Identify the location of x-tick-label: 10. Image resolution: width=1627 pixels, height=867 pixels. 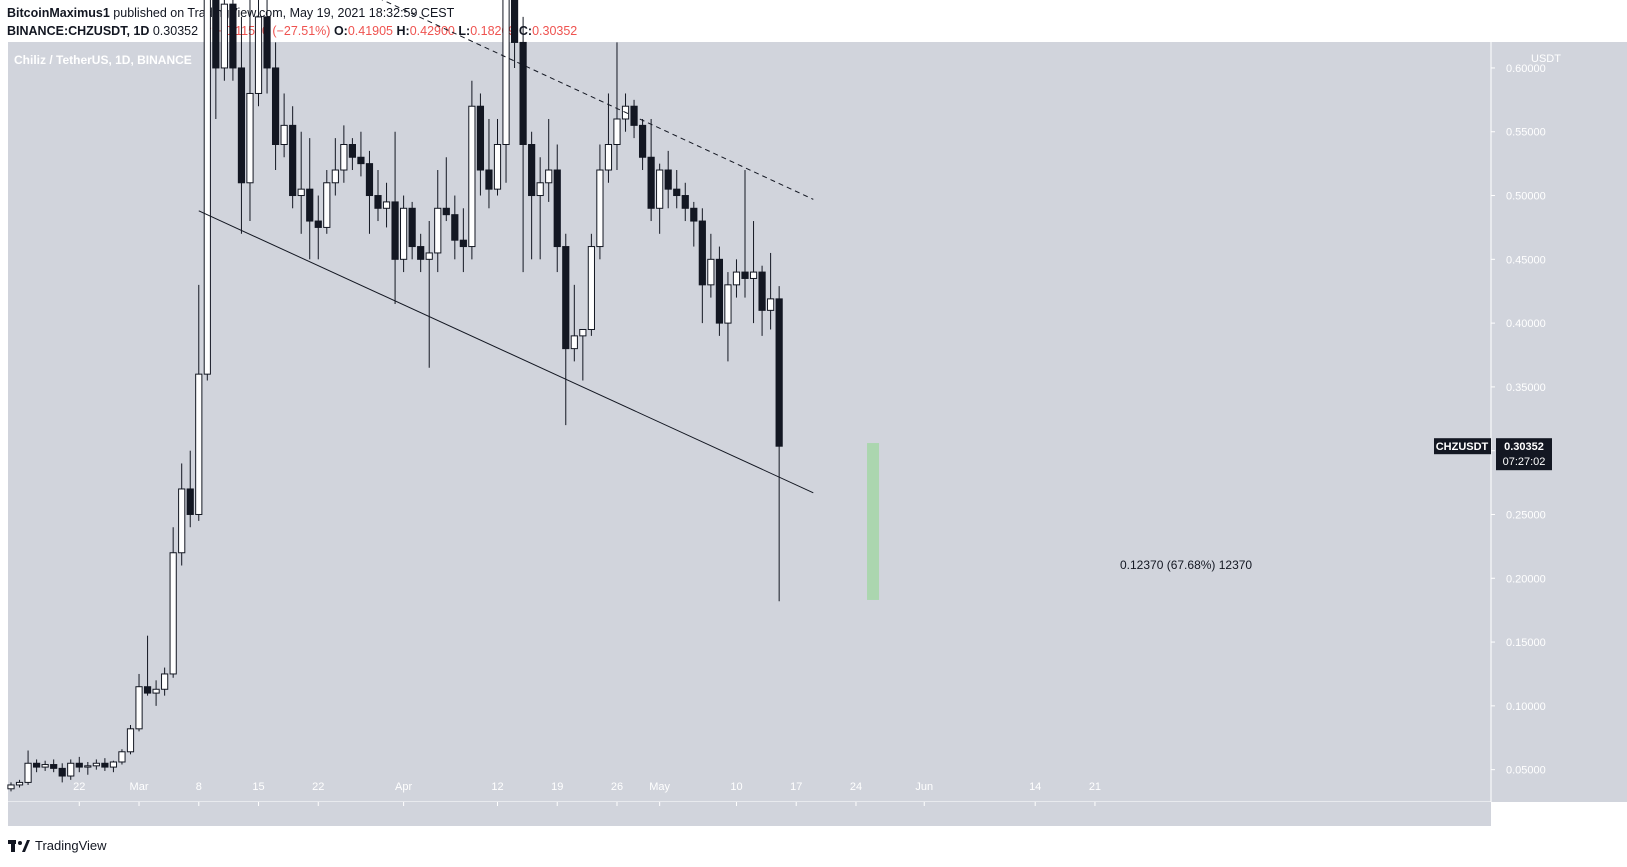
(736, 787).